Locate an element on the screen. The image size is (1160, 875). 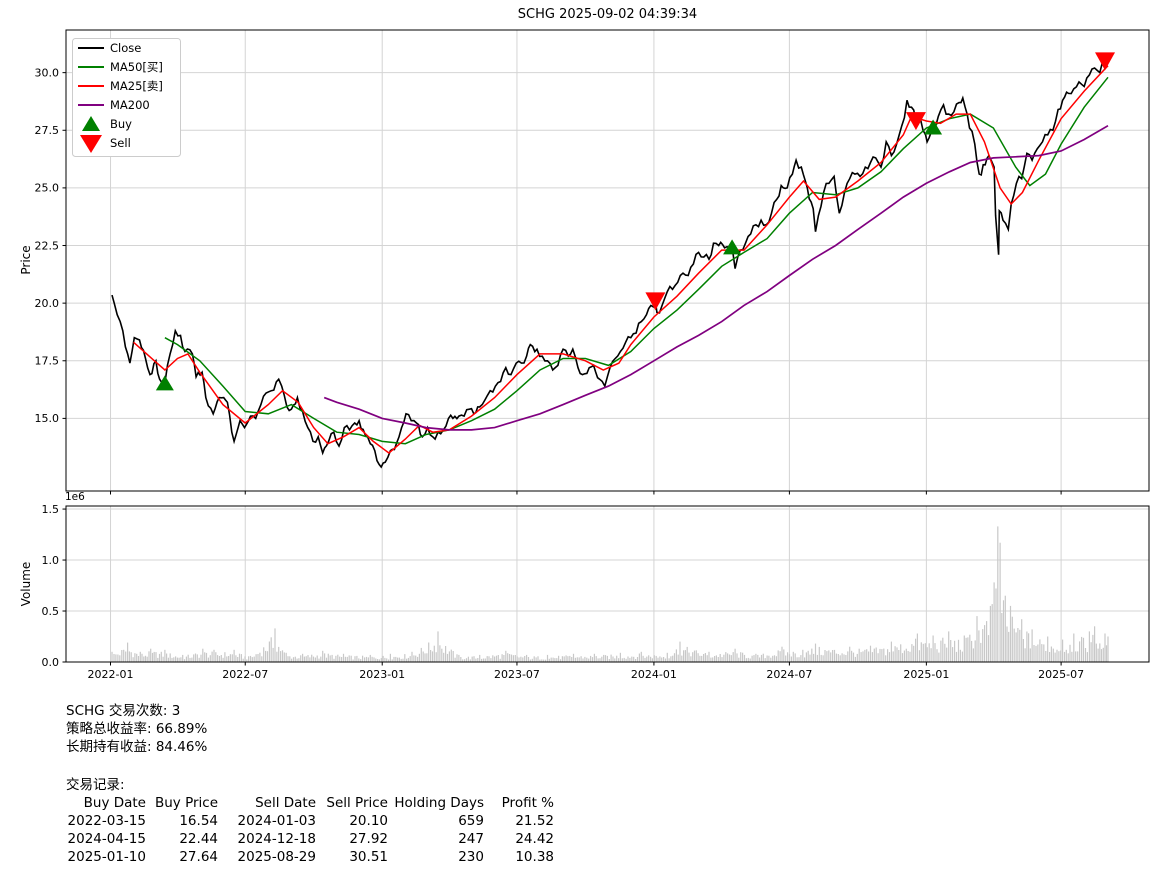
price-tick-label: 20.0 is located at coordinates (47, 303).